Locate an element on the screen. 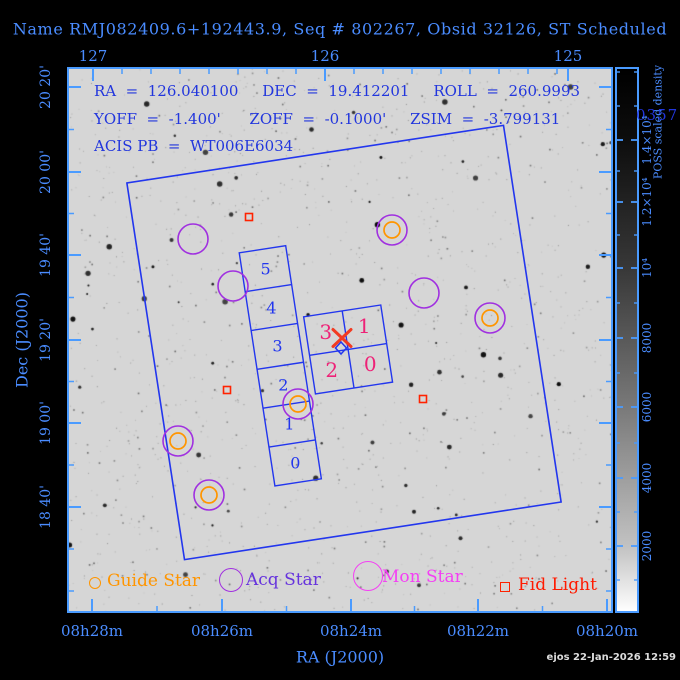 Image resolution: width=680 pixels, height=680 pixels. pointing-info-line3: ACIS PB = WT006E6034 is located at coordinates (194, 146).